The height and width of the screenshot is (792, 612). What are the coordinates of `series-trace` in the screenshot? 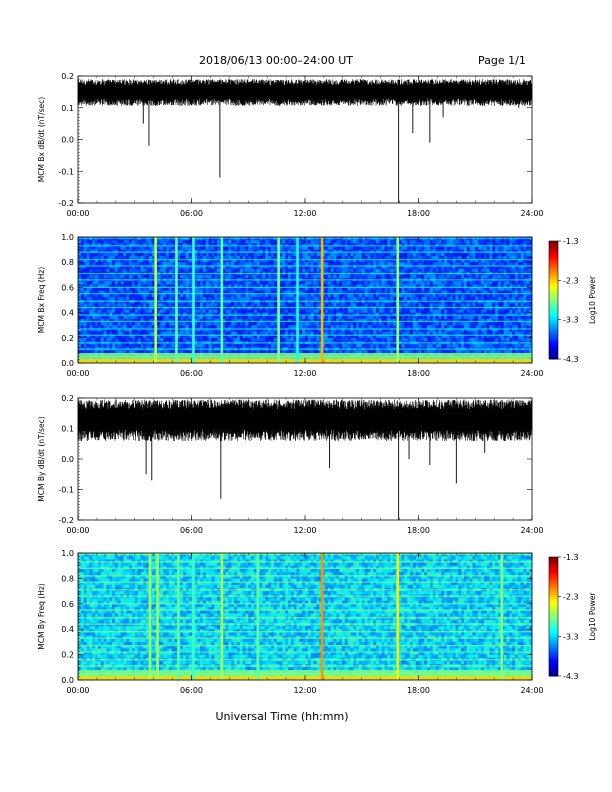 It's located at (305, 92).